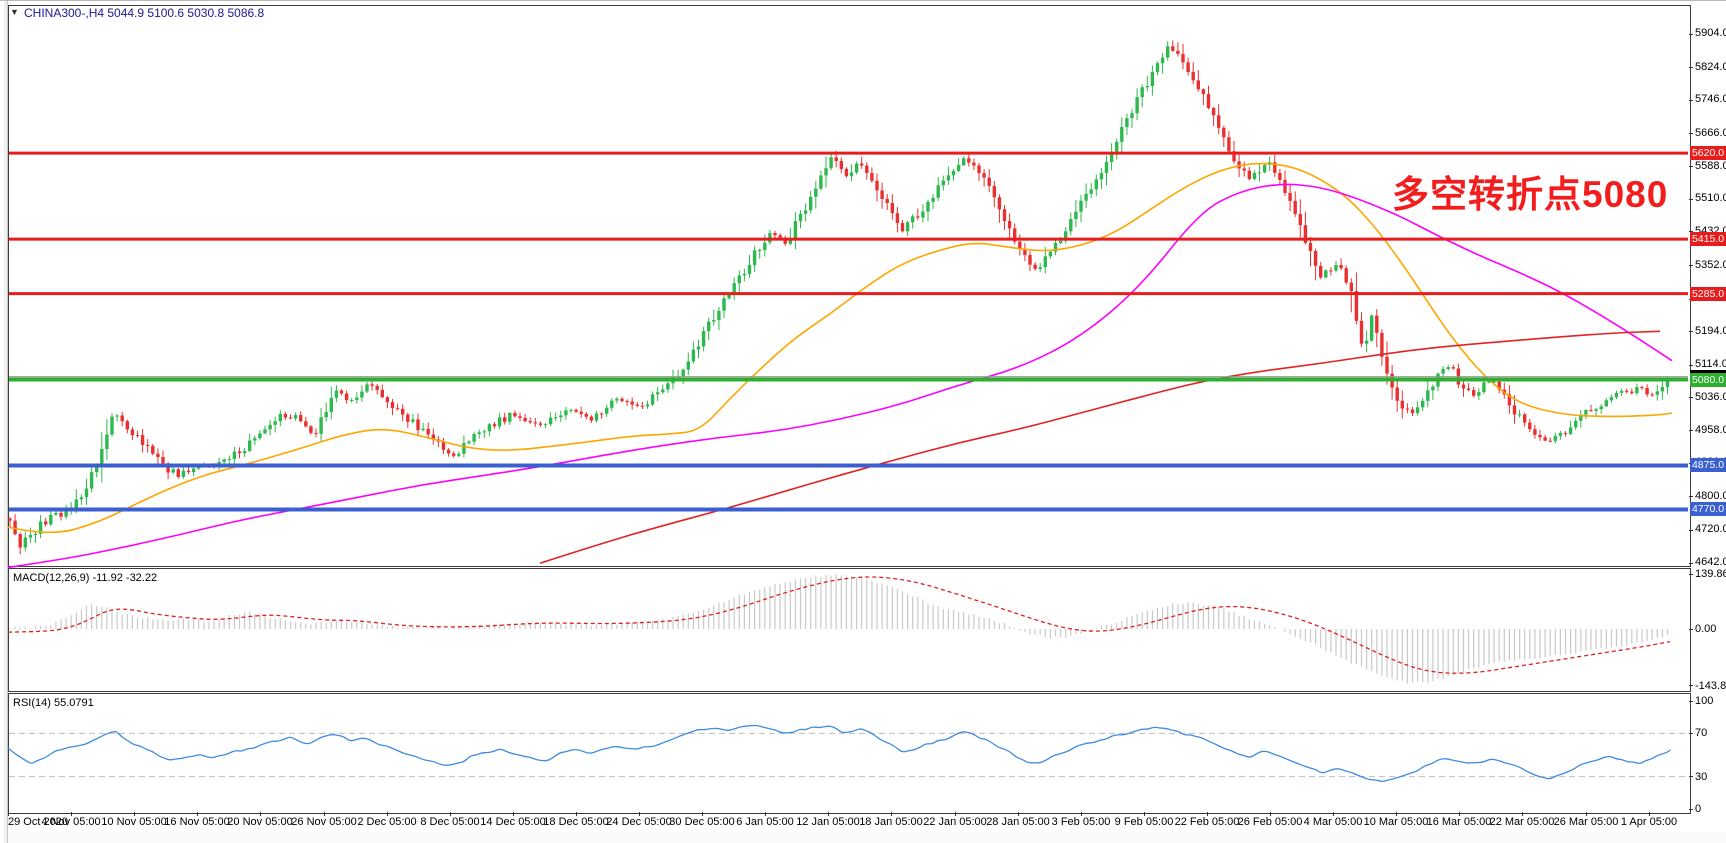 The image size is (1726, 843). What do you see at coordinates (1710, 430) in the screenshot?
I see `price-tick-label: 4958.0` at bounding box center [1710, 430].